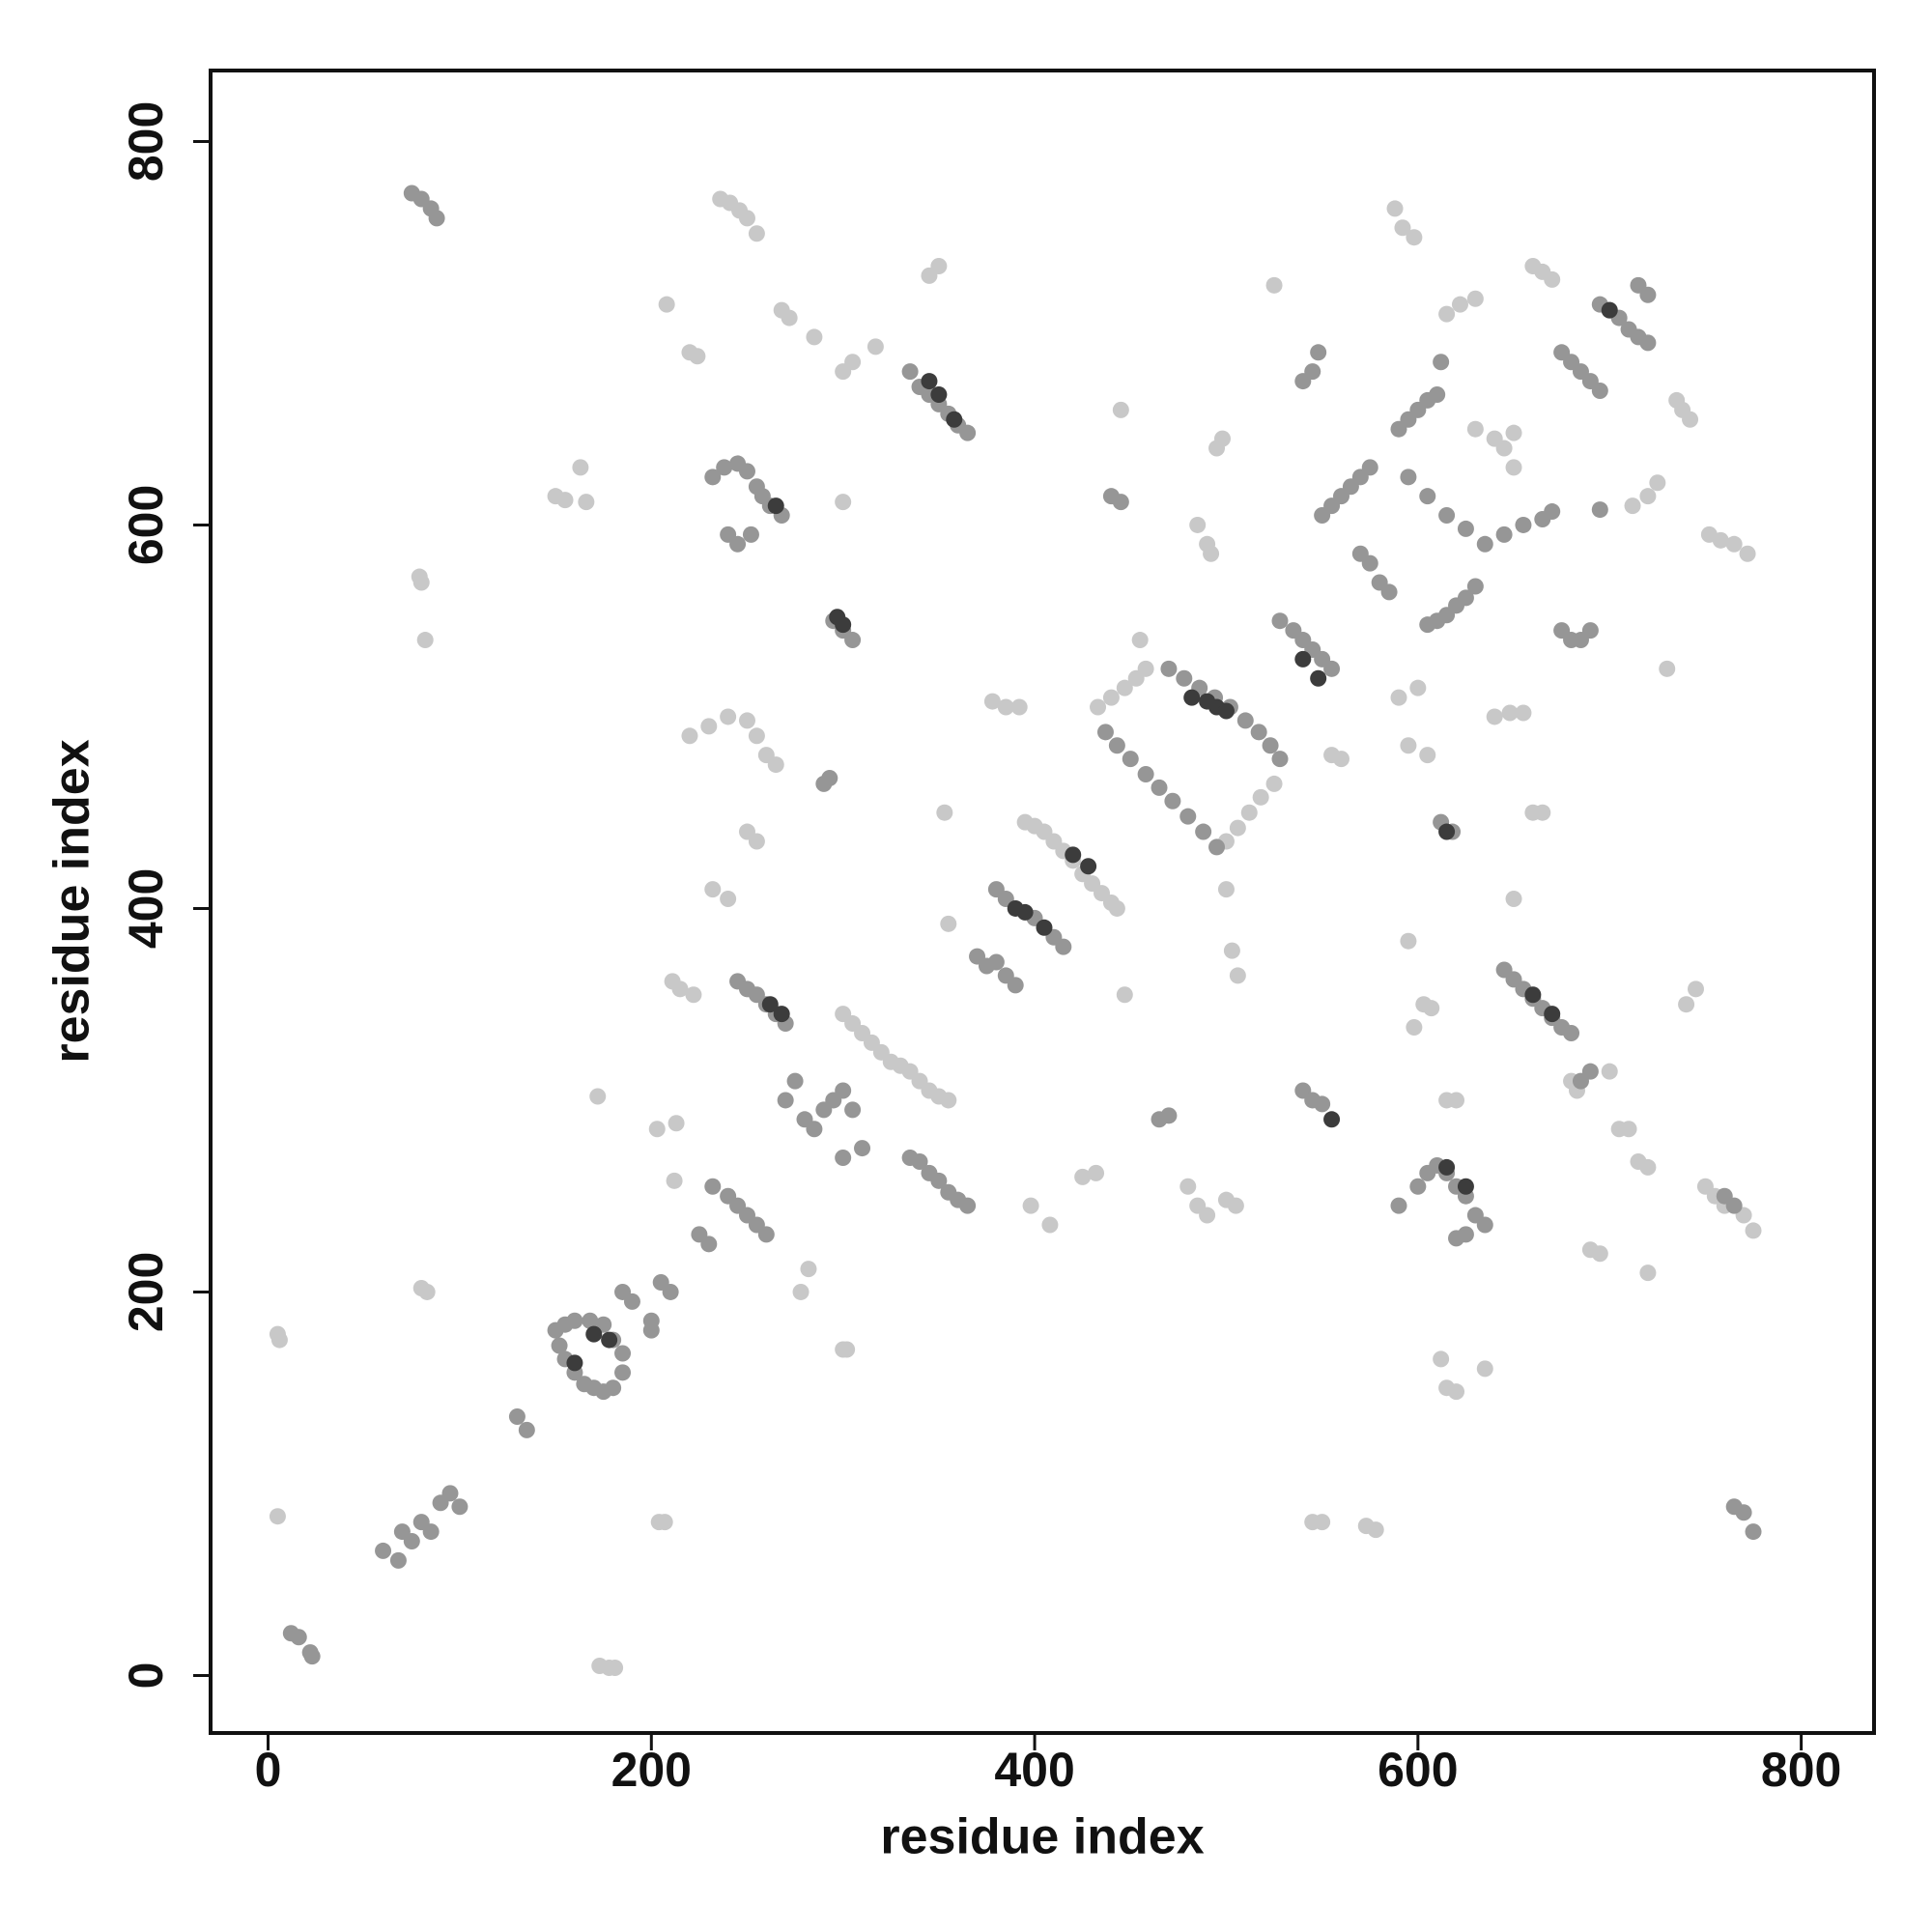  I want to click on x-tick-label: 0, so click(268, 1770).